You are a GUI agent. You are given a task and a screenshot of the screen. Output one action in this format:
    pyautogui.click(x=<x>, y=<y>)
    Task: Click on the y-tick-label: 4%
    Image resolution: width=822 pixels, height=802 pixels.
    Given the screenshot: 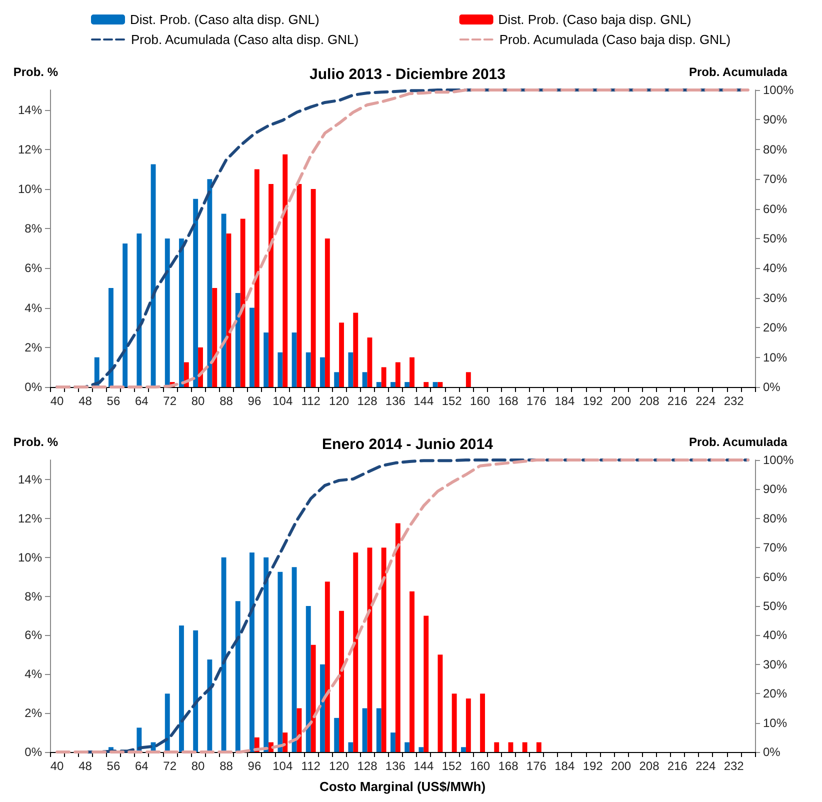 What is the action you would take?
    pyautogui.click(x=33, y=674)
    